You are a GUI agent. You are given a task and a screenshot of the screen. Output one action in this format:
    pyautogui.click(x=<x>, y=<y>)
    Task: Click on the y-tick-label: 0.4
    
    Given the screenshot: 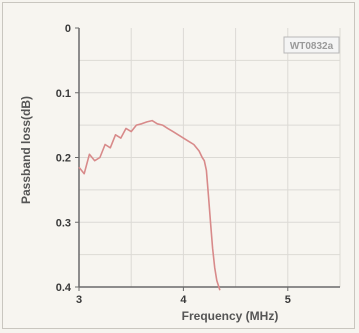 What is the action you would take?
    pyautogui.click(x=64, y=288)
    